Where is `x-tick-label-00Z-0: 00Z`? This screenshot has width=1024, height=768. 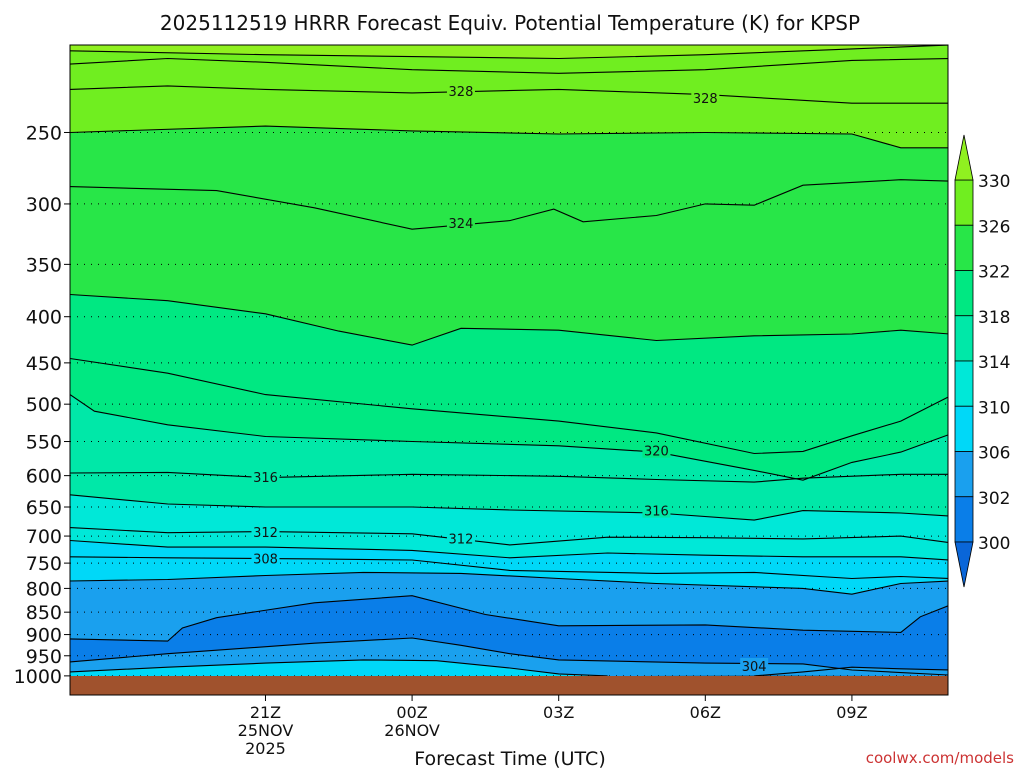 x-tick-label-00Z-0: 00Z is located at coordinates (411, 712).